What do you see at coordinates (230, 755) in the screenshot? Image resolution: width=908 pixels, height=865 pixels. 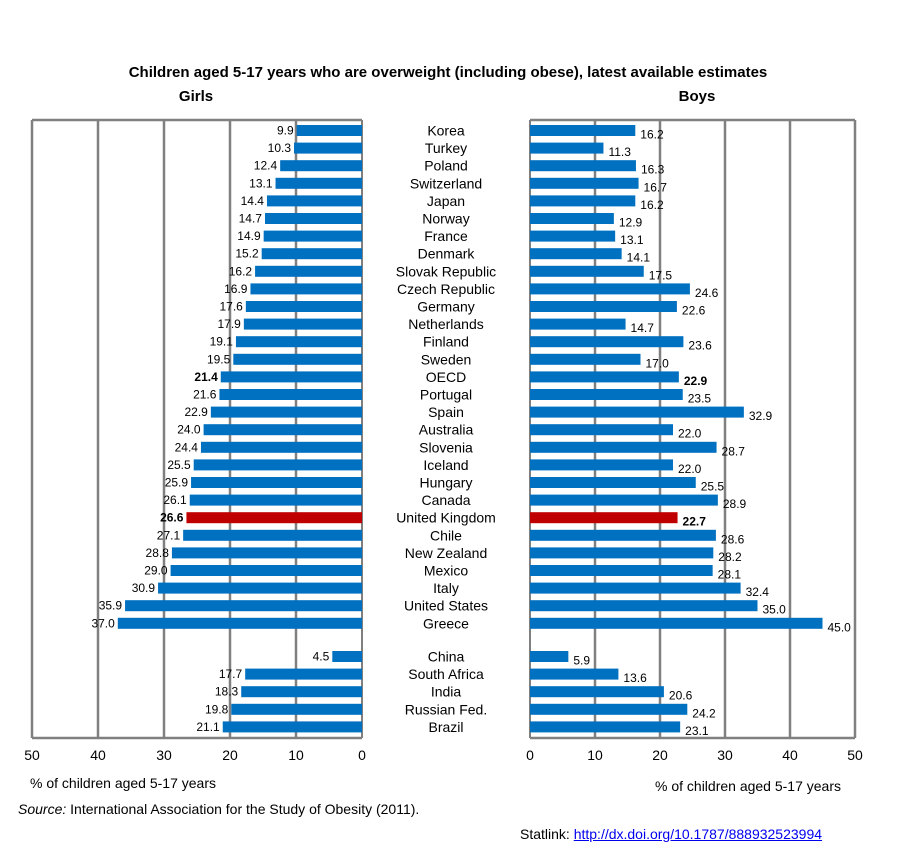 I see `girls-tick-label: 20` at bounding box center [230, 755].